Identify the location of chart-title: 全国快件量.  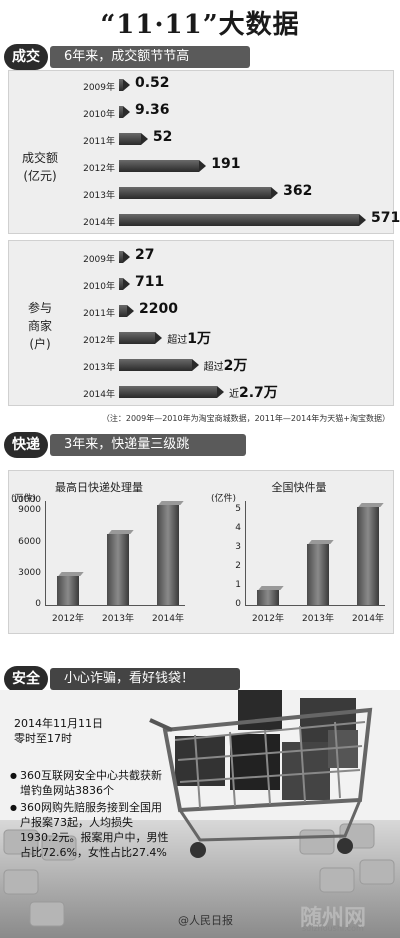
(299, 487).